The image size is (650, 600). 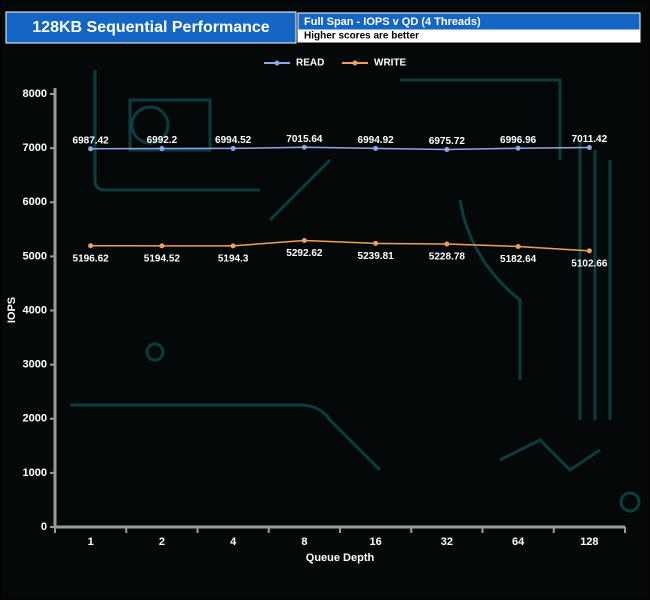 I want to click on x-tick-label: 8, so click(x=304, y=542).